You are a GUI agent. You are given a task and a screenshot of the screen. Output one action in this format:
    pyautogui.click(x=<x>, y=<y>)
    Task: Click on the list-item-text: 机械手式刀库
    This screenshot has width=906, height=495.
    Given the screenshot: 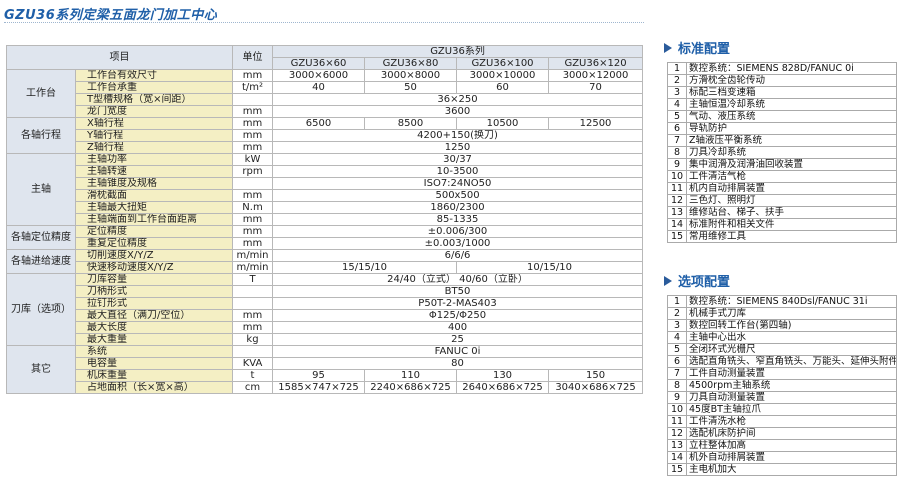 What is the action you would take?
    pyautogui.click(x=791, y=313)
    